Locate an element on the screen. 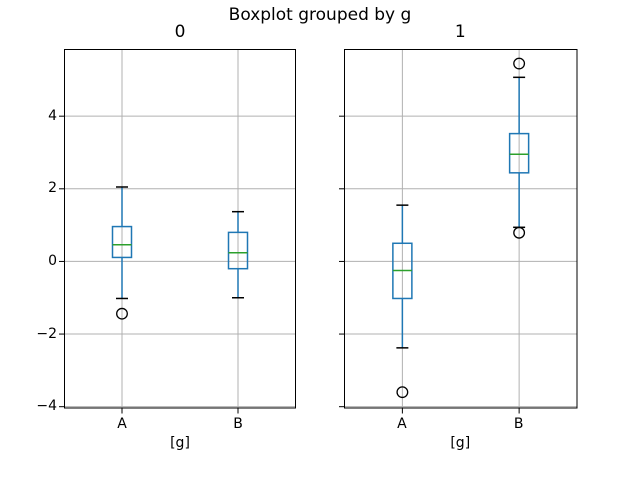 This screenshot has height=480, width=640. axes-1-title: 1 is located at coordinates (460, 32).